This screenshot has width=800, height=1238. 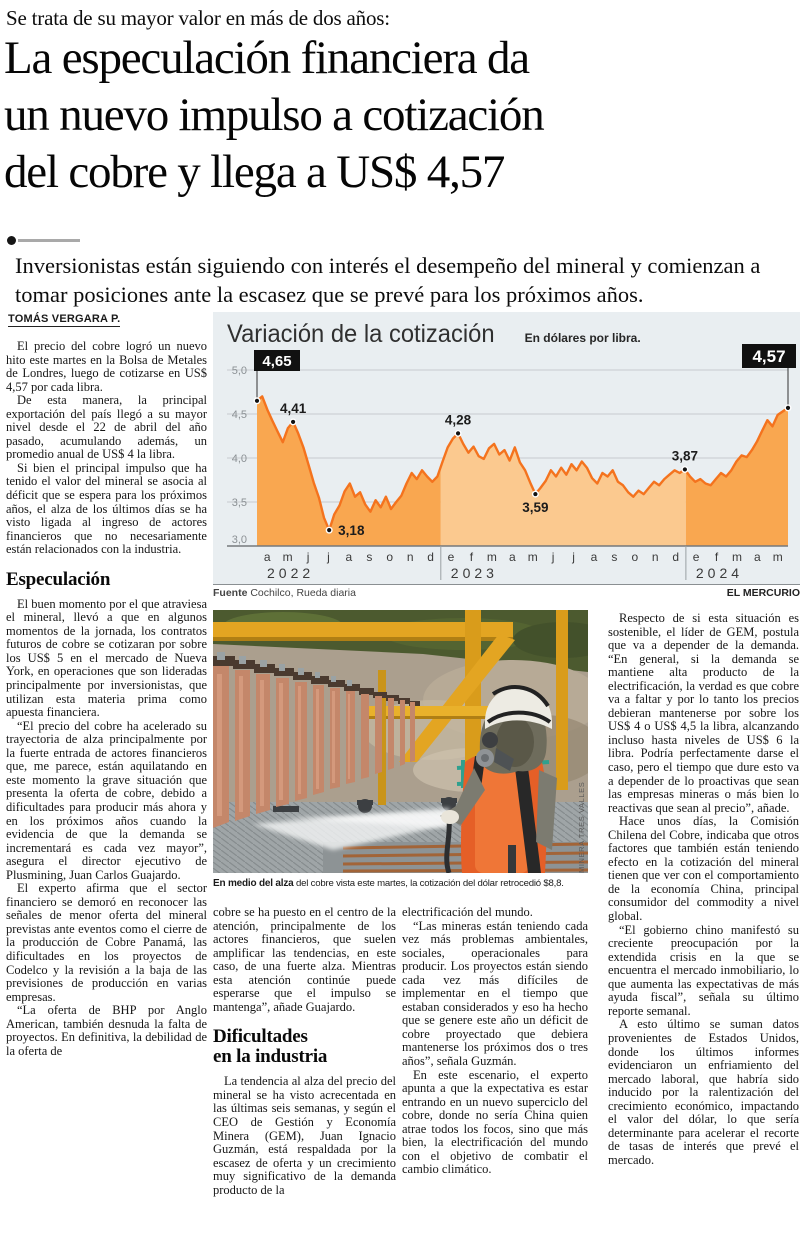 I want to click on chart-source: Fuente Cochilco, Rueda diaria, so click(x=284, y=593).